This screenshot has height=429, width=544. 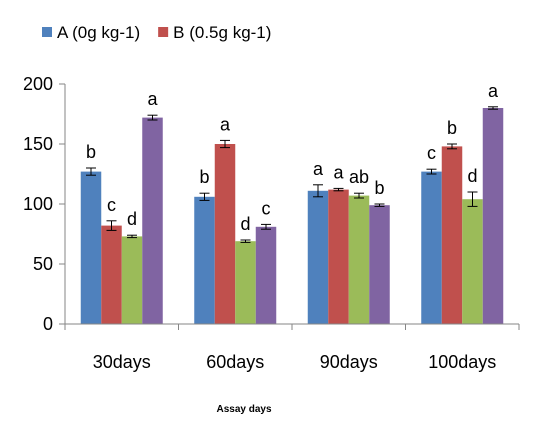 What do you see at coordinates (222, 32) in the screenshot?
I see `legend-entry: B (0.5g kg-1)` at bounding box center [222, 32].